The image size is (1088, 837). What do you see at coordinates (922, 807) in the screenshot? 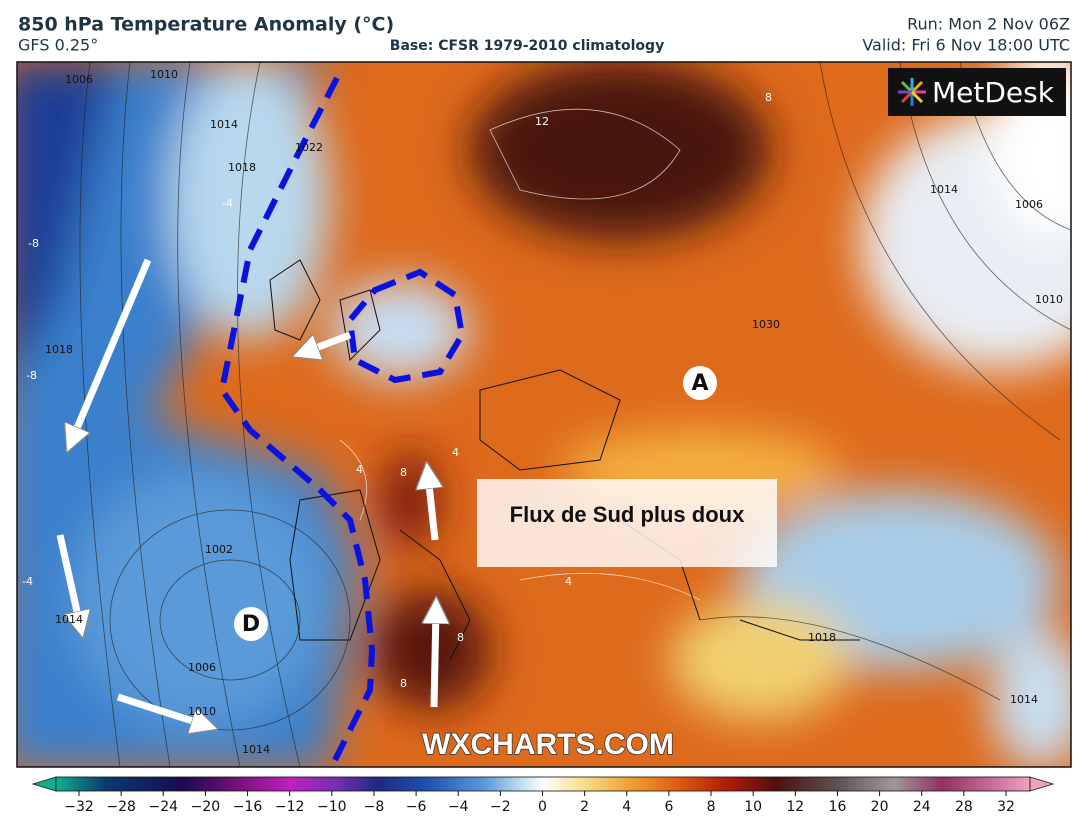
I see `colorbar-tick-label: 24` at bounding box center [922, 807].